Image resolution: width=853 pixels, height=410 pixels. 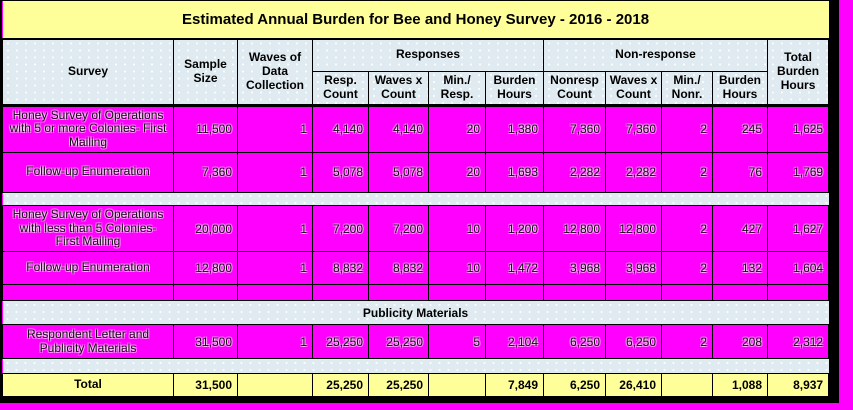 What do you see at coordinates (398, 88) in the screenshot?
I see `col-header-resp-waves-x-count: Waves x Count` at bounding box center [398, 88].